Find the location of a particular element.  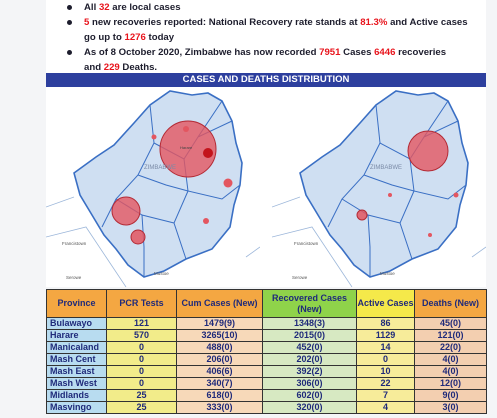

bullet-text: Cases is located at coordinates (357, 52).